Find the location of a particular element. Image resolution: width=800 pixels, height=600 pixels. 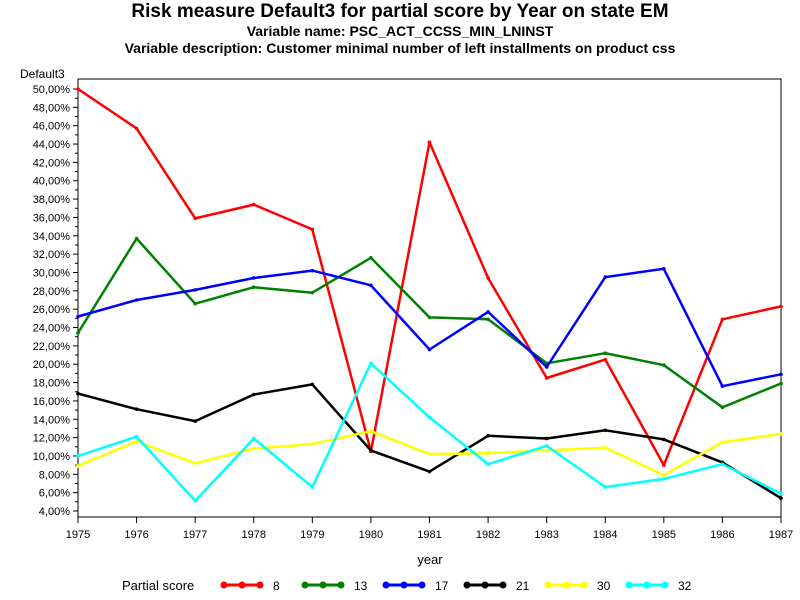

x-axis-label: year is located at coordinates (430, 559).